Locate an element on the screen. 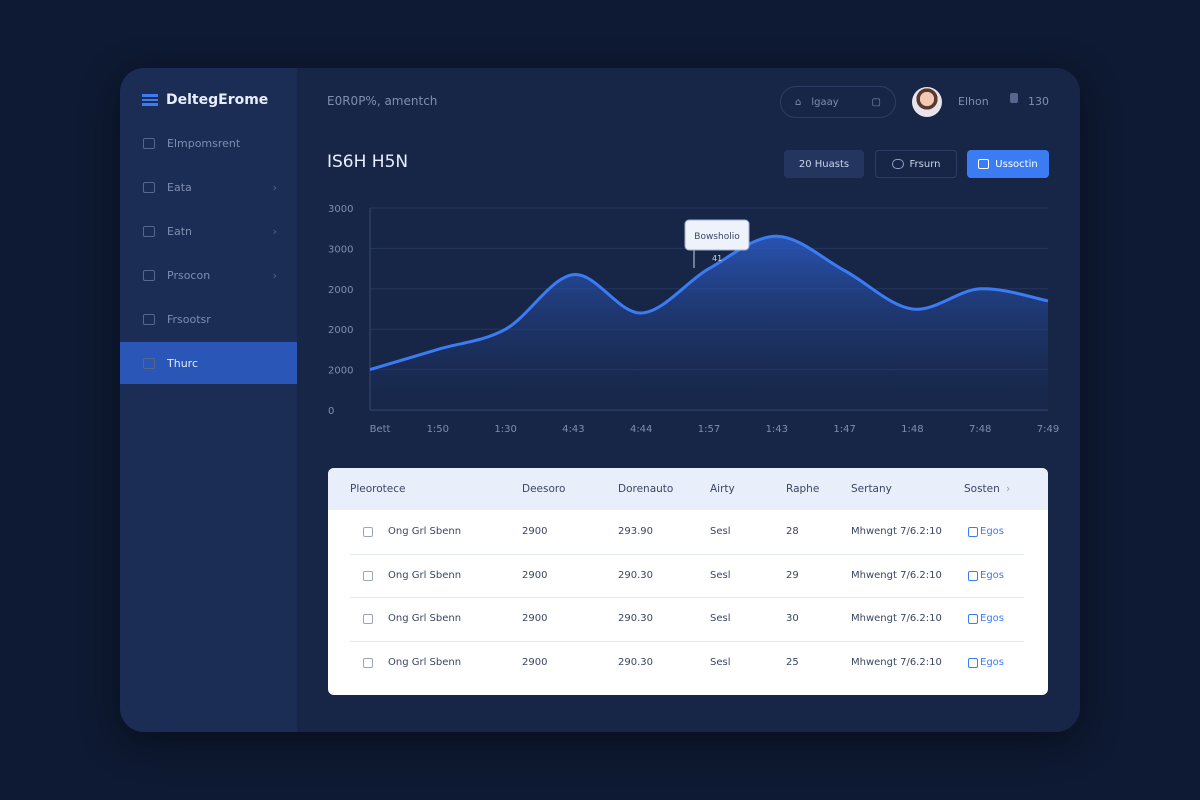 This screenshot has width=1200, height=800. nav-item: Elmpomsrent is located at coordinates (208, 143).